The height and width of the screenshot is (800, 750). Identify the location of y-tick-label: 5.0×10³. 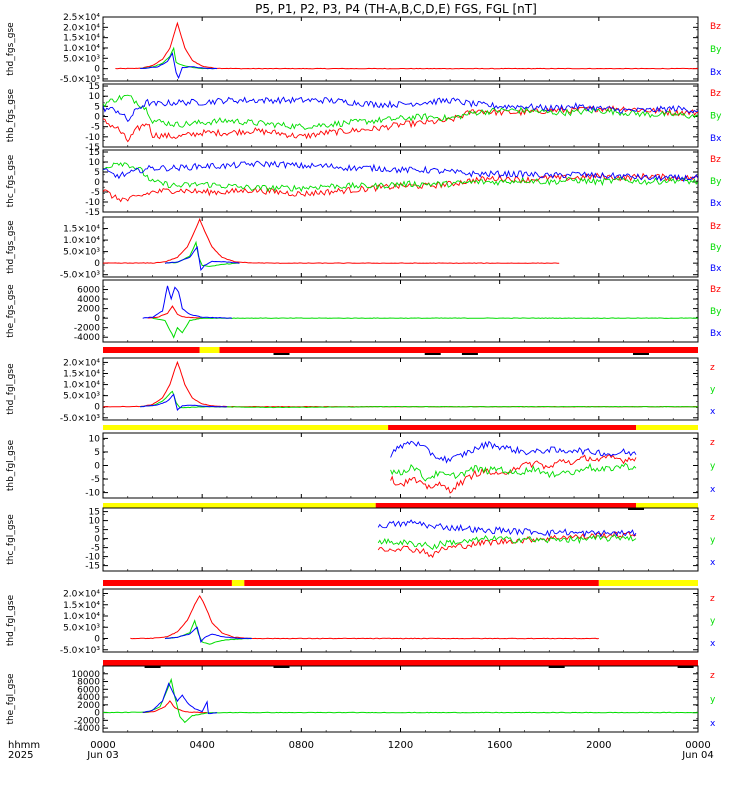
(81, 59).